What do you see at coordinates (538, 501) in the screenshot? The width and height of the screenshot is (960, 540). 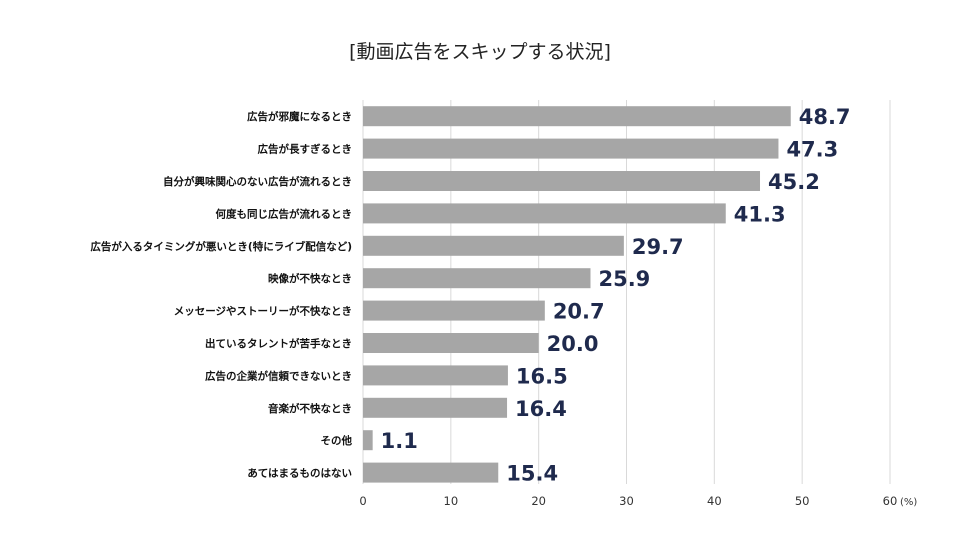 I see `x-tick-label-20: 20` at bounding box center [538, 501].